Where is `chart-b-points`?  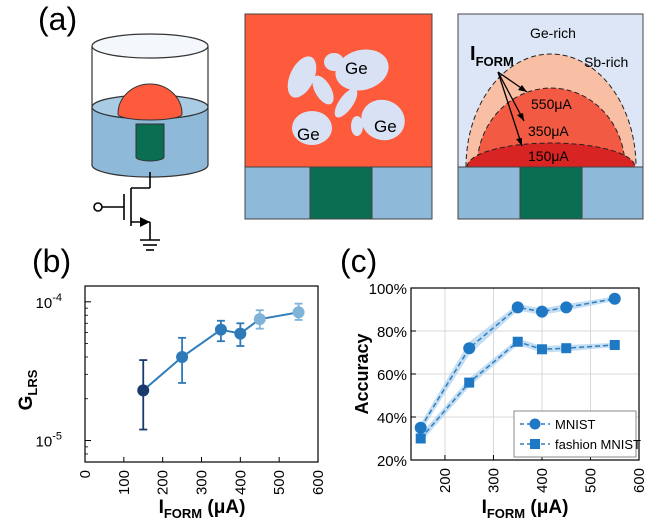
chart-b-points is located at coordinates (221, 366).